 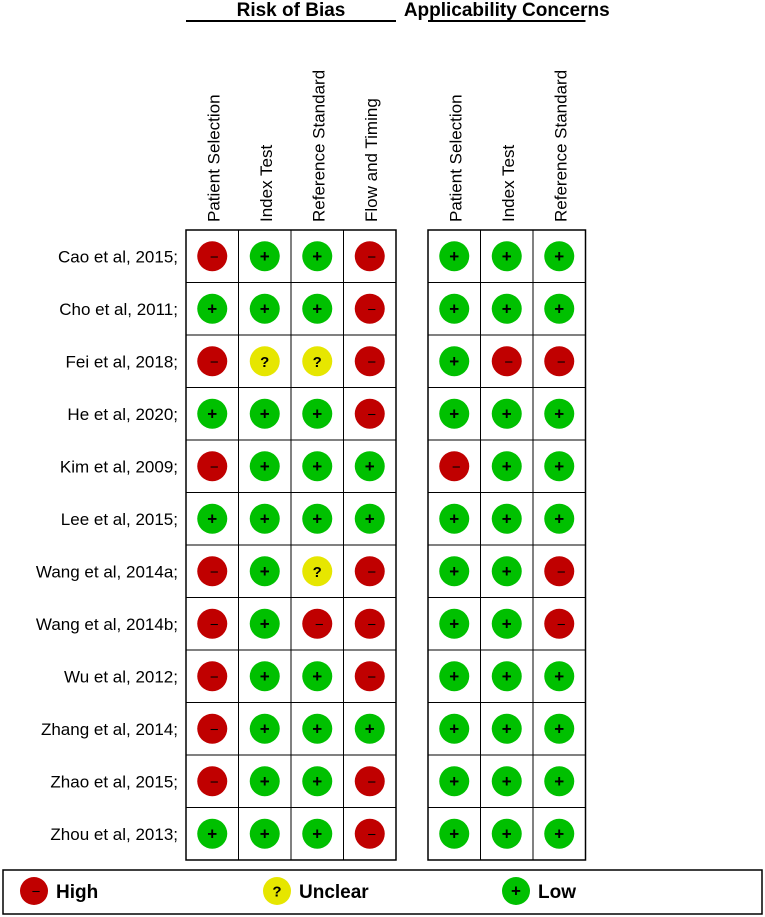 What do you see at coordinates (334, 892) in the screenshot?
I see `legend-label: Unclear` at bounding box center [334, 892].